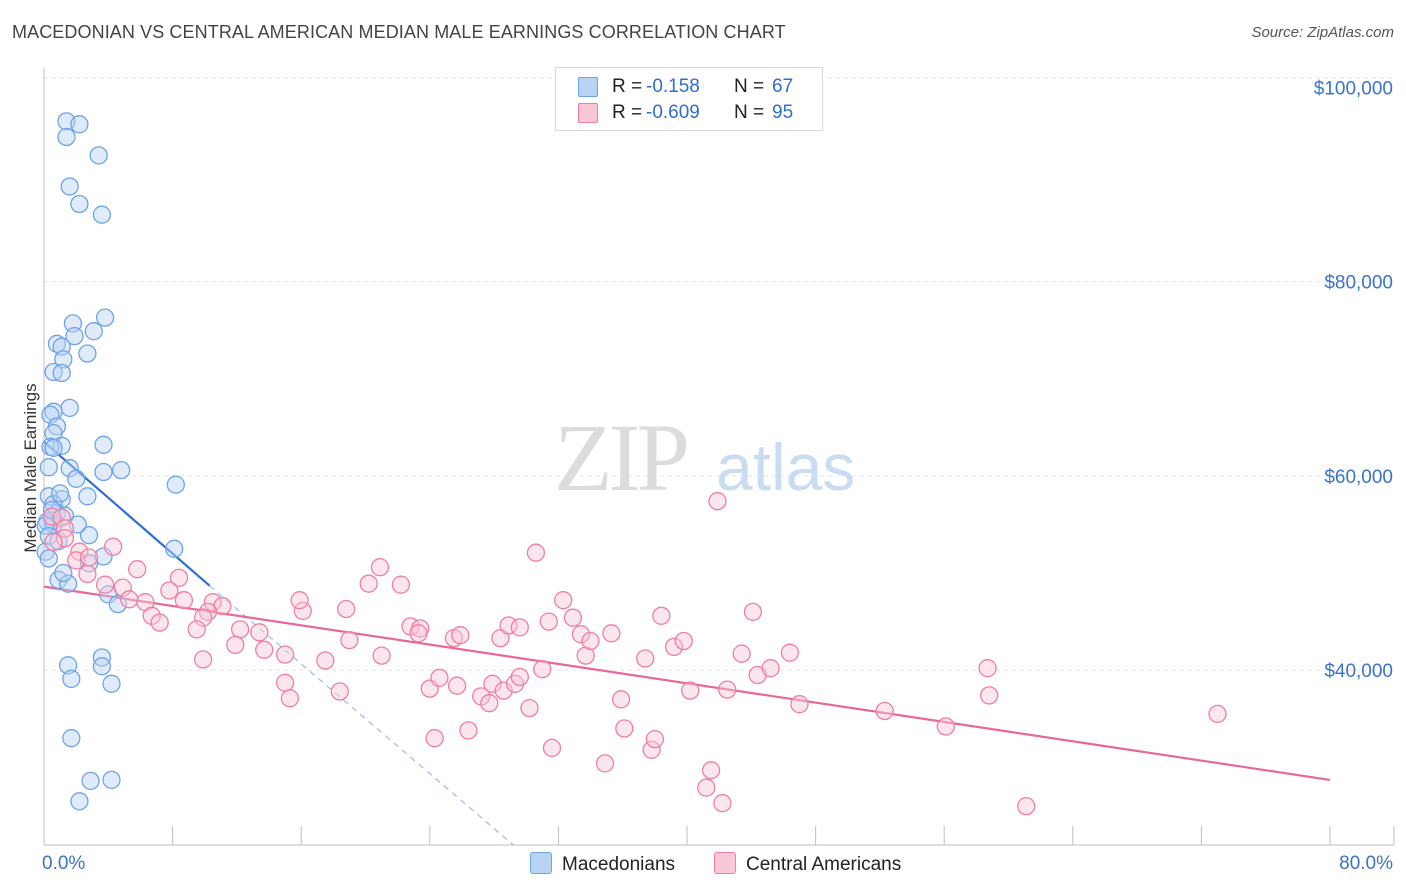 The image size is (1406, 892). Describe the element at coordinates (673, 86) in the screenshot. I see `legend-r-value: -0.158` at that location.